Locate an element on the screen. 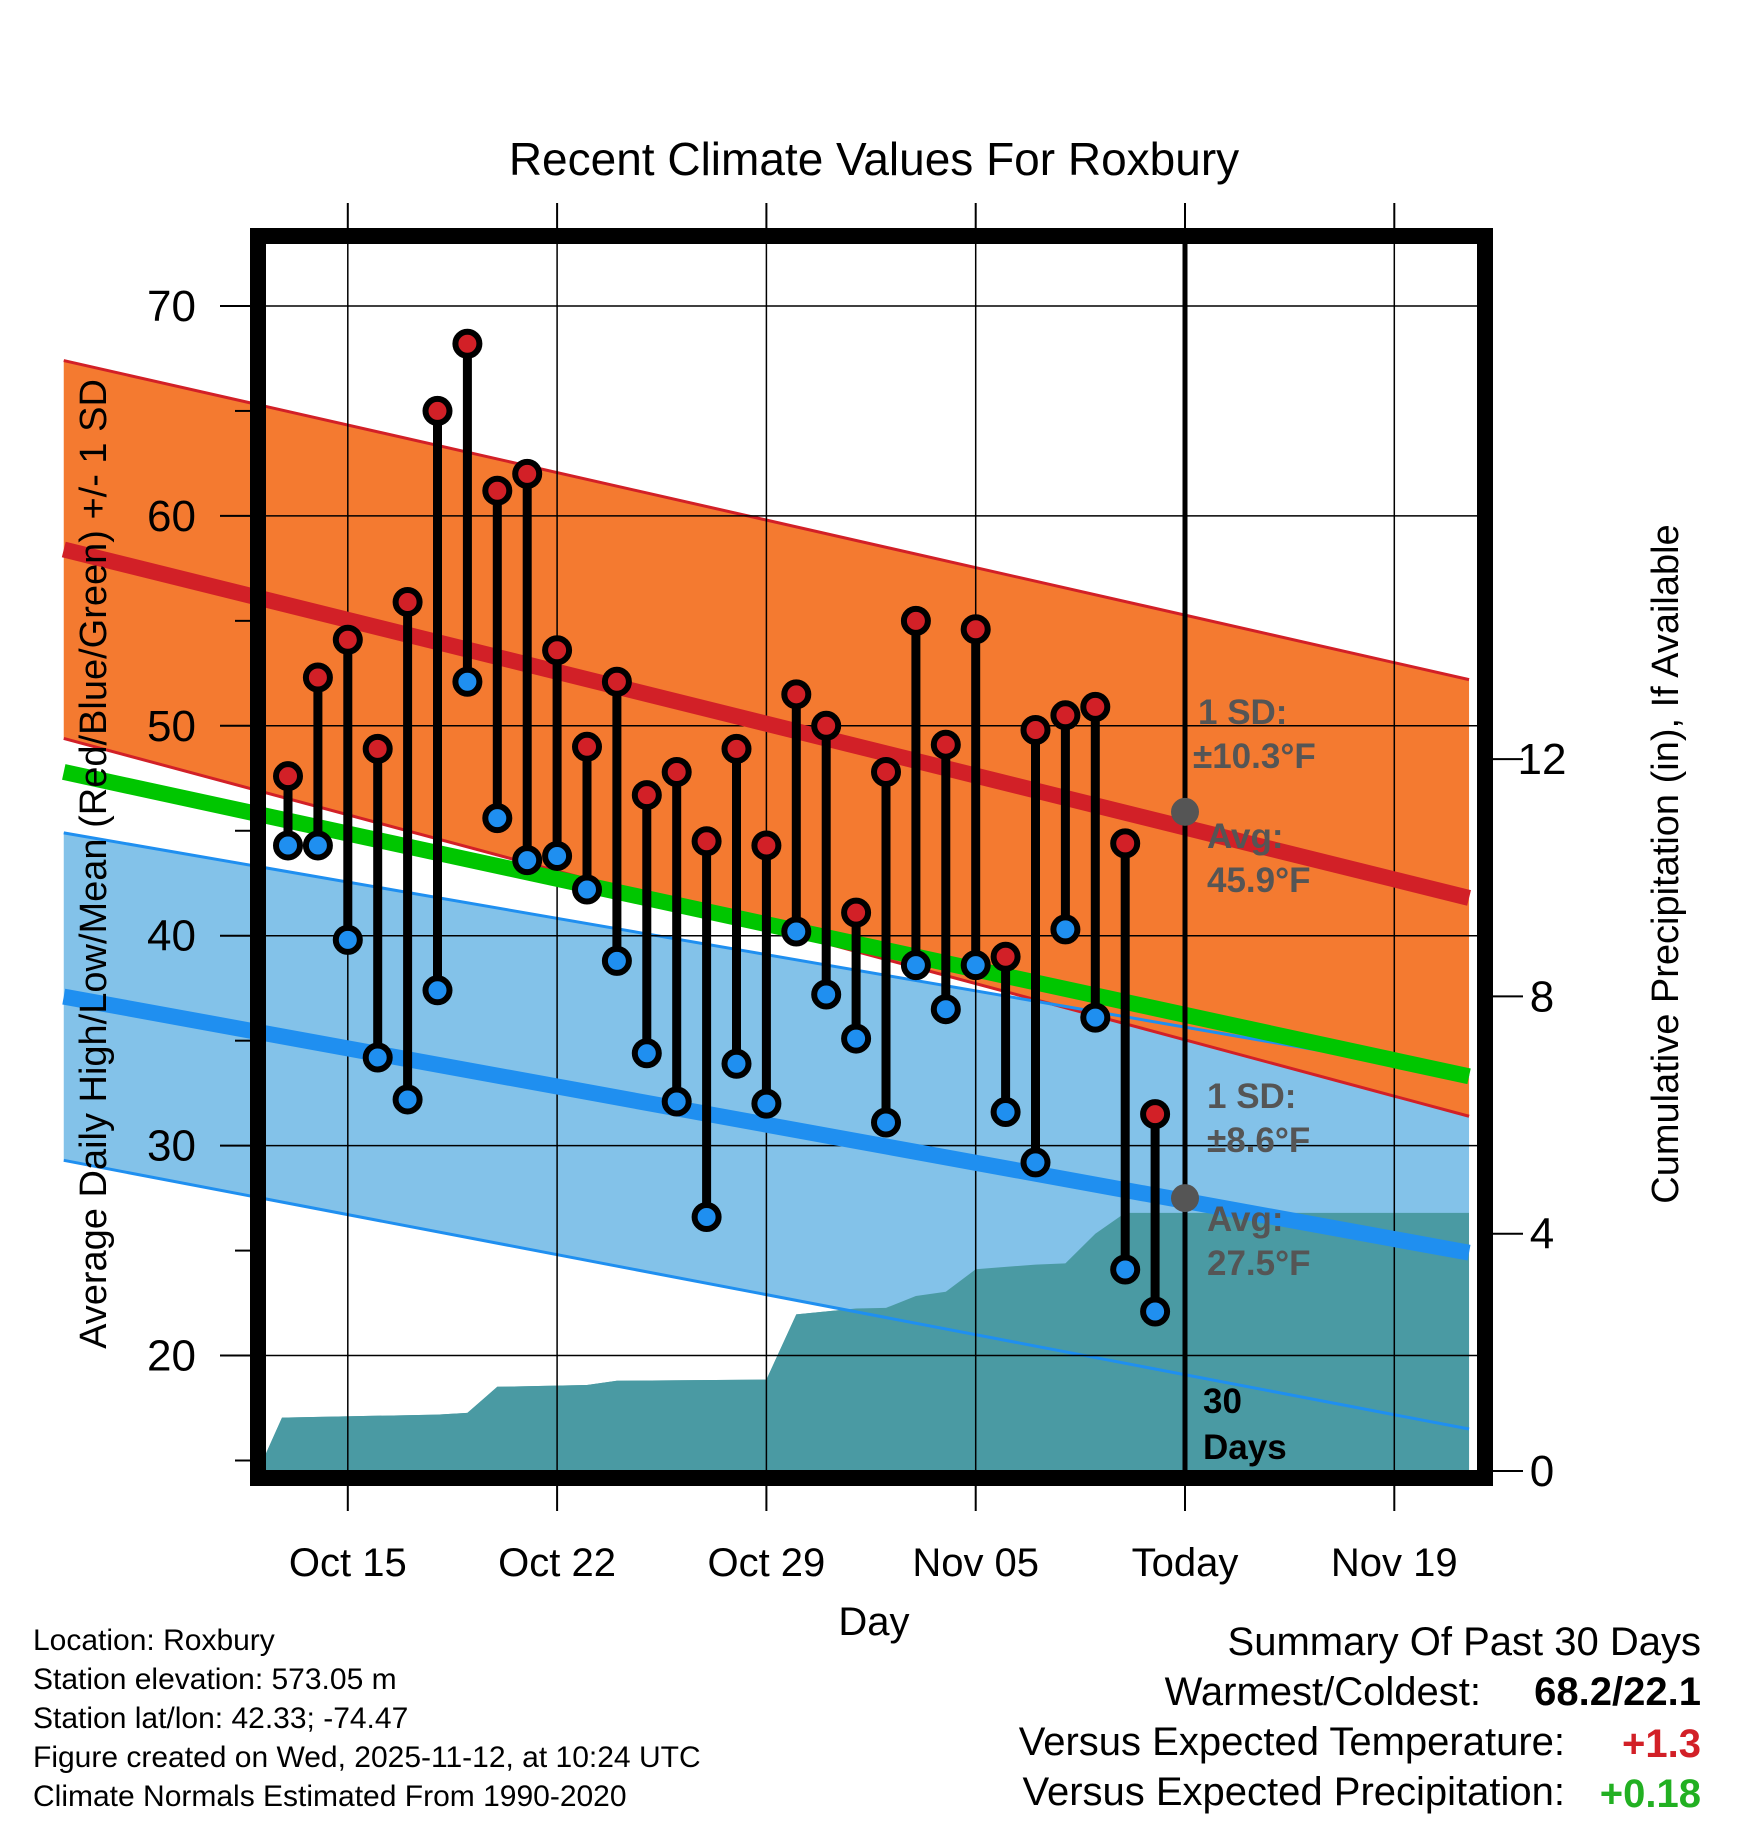 The image size is (1748, 1828). location-text: Location: Roxbury is located at coordinates (154, 1640).